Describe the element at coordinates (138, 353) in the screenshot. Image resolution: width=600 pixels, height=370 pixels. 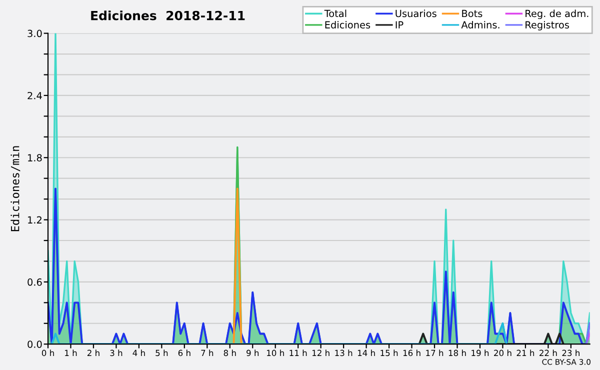
I see `x-tick-label: 4 h` at that location.